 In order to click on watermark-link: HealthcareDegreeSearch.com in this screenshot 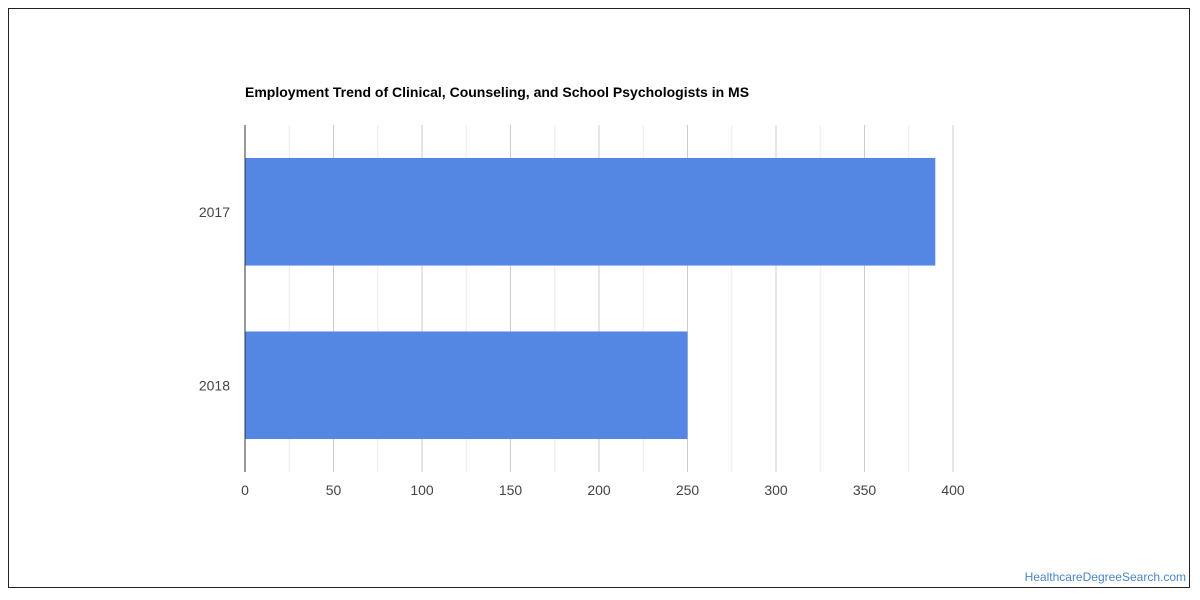, I will do `click(1105, 577)`.